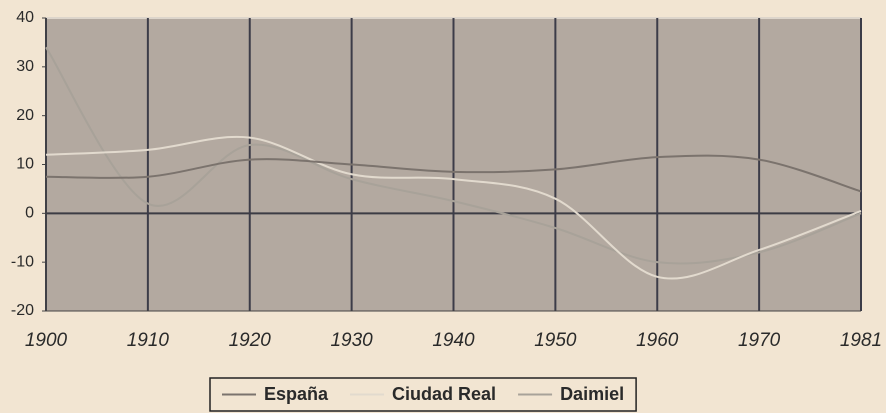 This screenshot has width=886, height=413. What do you see at coordinates (453, 340) in the screenshot?
I see `x-tick-label: 1940` at bounding box center [453, 340].